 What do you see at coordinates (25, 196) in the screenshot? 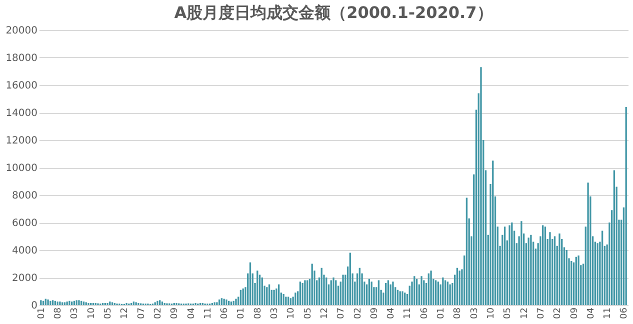
I see `y-tick-label: 8000` at bounding box center [25, 196].